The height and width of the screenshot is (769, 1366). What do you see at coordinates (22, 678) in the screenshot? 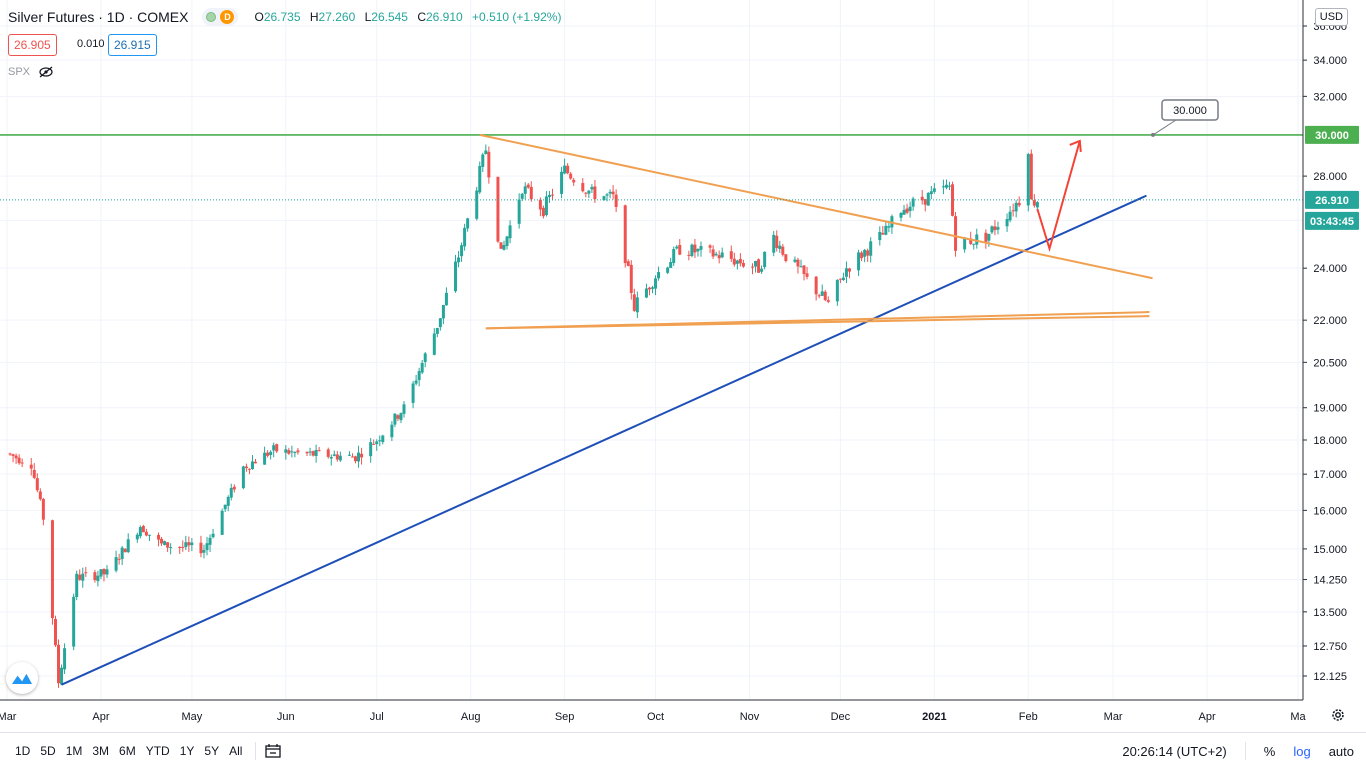
I see `tradingview-logo-icon` at bounding box center [22, 678].